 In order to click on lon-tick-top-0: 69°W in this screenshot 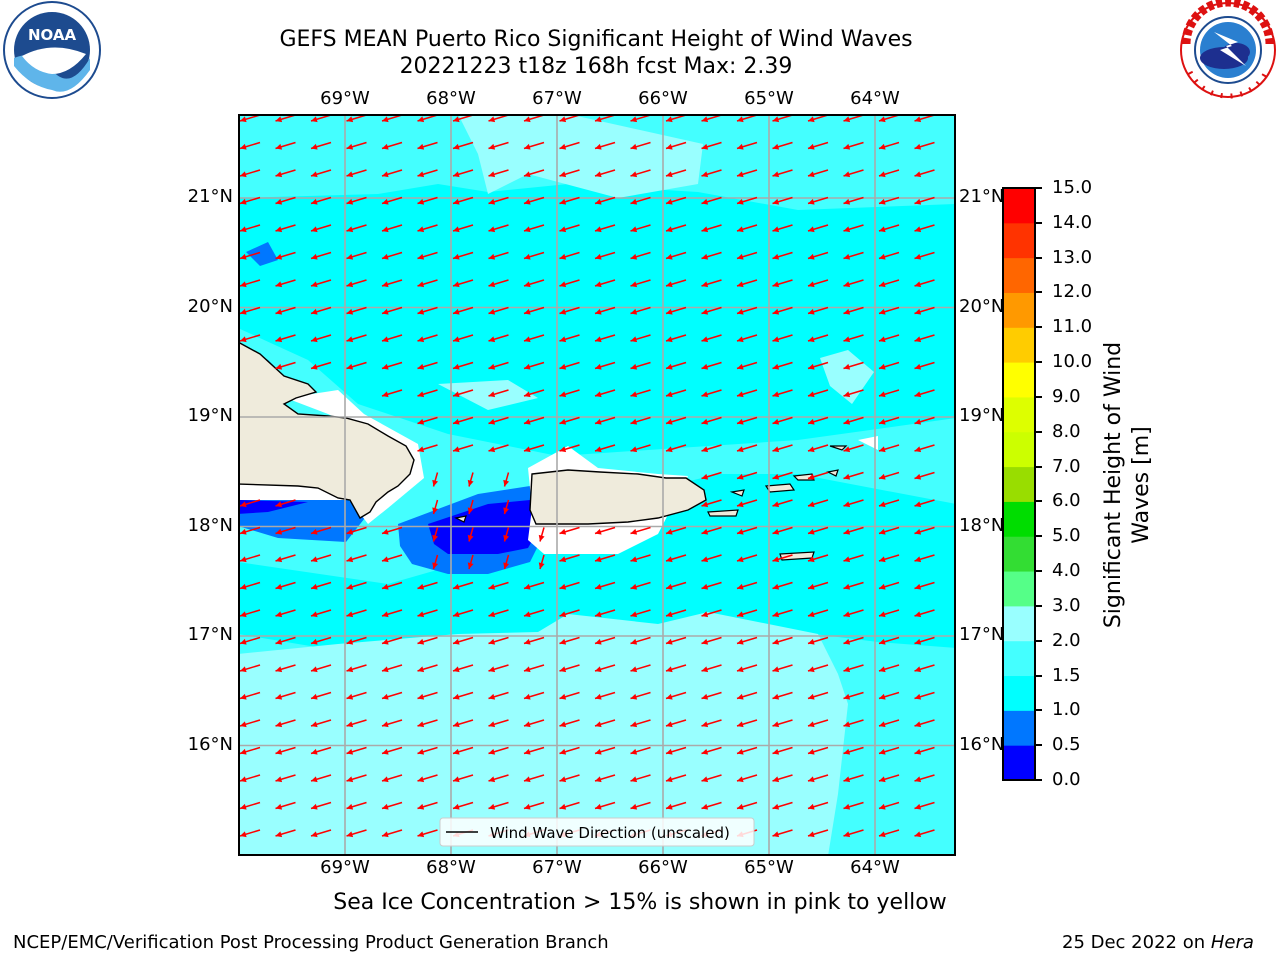, I will do `click(345, 98)`.